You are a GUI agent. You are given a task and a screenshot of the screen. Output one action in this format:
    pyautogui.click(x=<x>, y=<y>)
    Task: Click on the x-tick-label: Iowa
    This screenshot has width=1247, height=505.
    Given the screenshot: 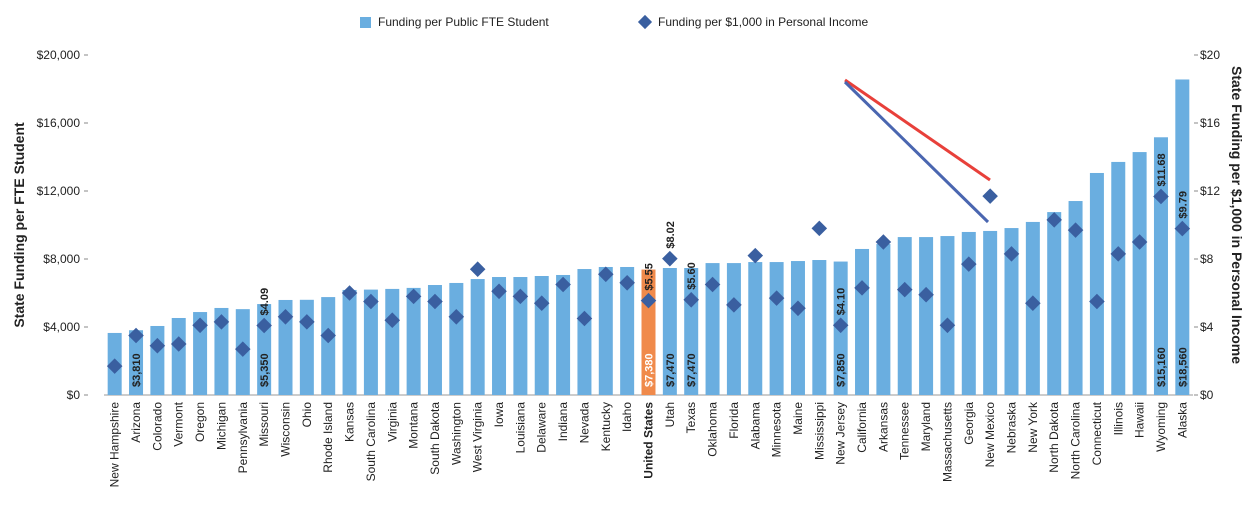 What is the action you would take?
    pyautogui.click(x=499, y=415)
    